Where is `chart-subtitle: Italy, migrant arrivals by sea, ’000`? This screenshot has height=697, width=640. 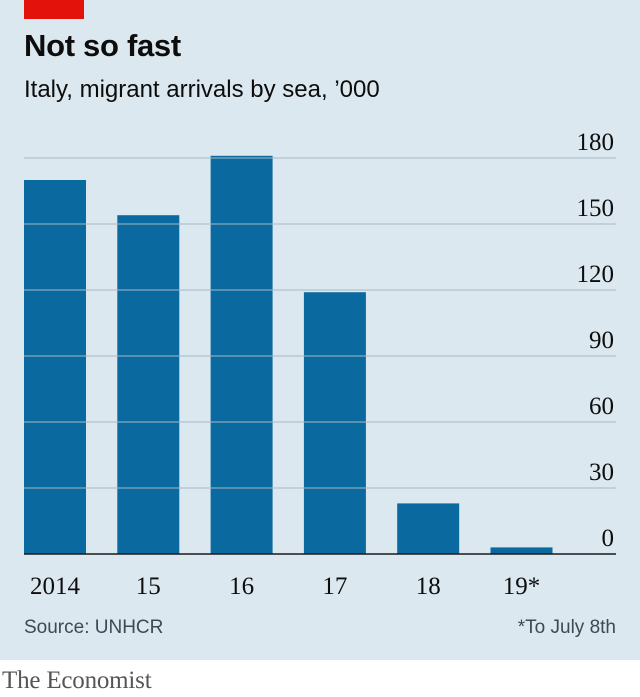
chart-subtitle: Italy, migrant arrivals by sea, ’000 is located at coordinates (202, 89).